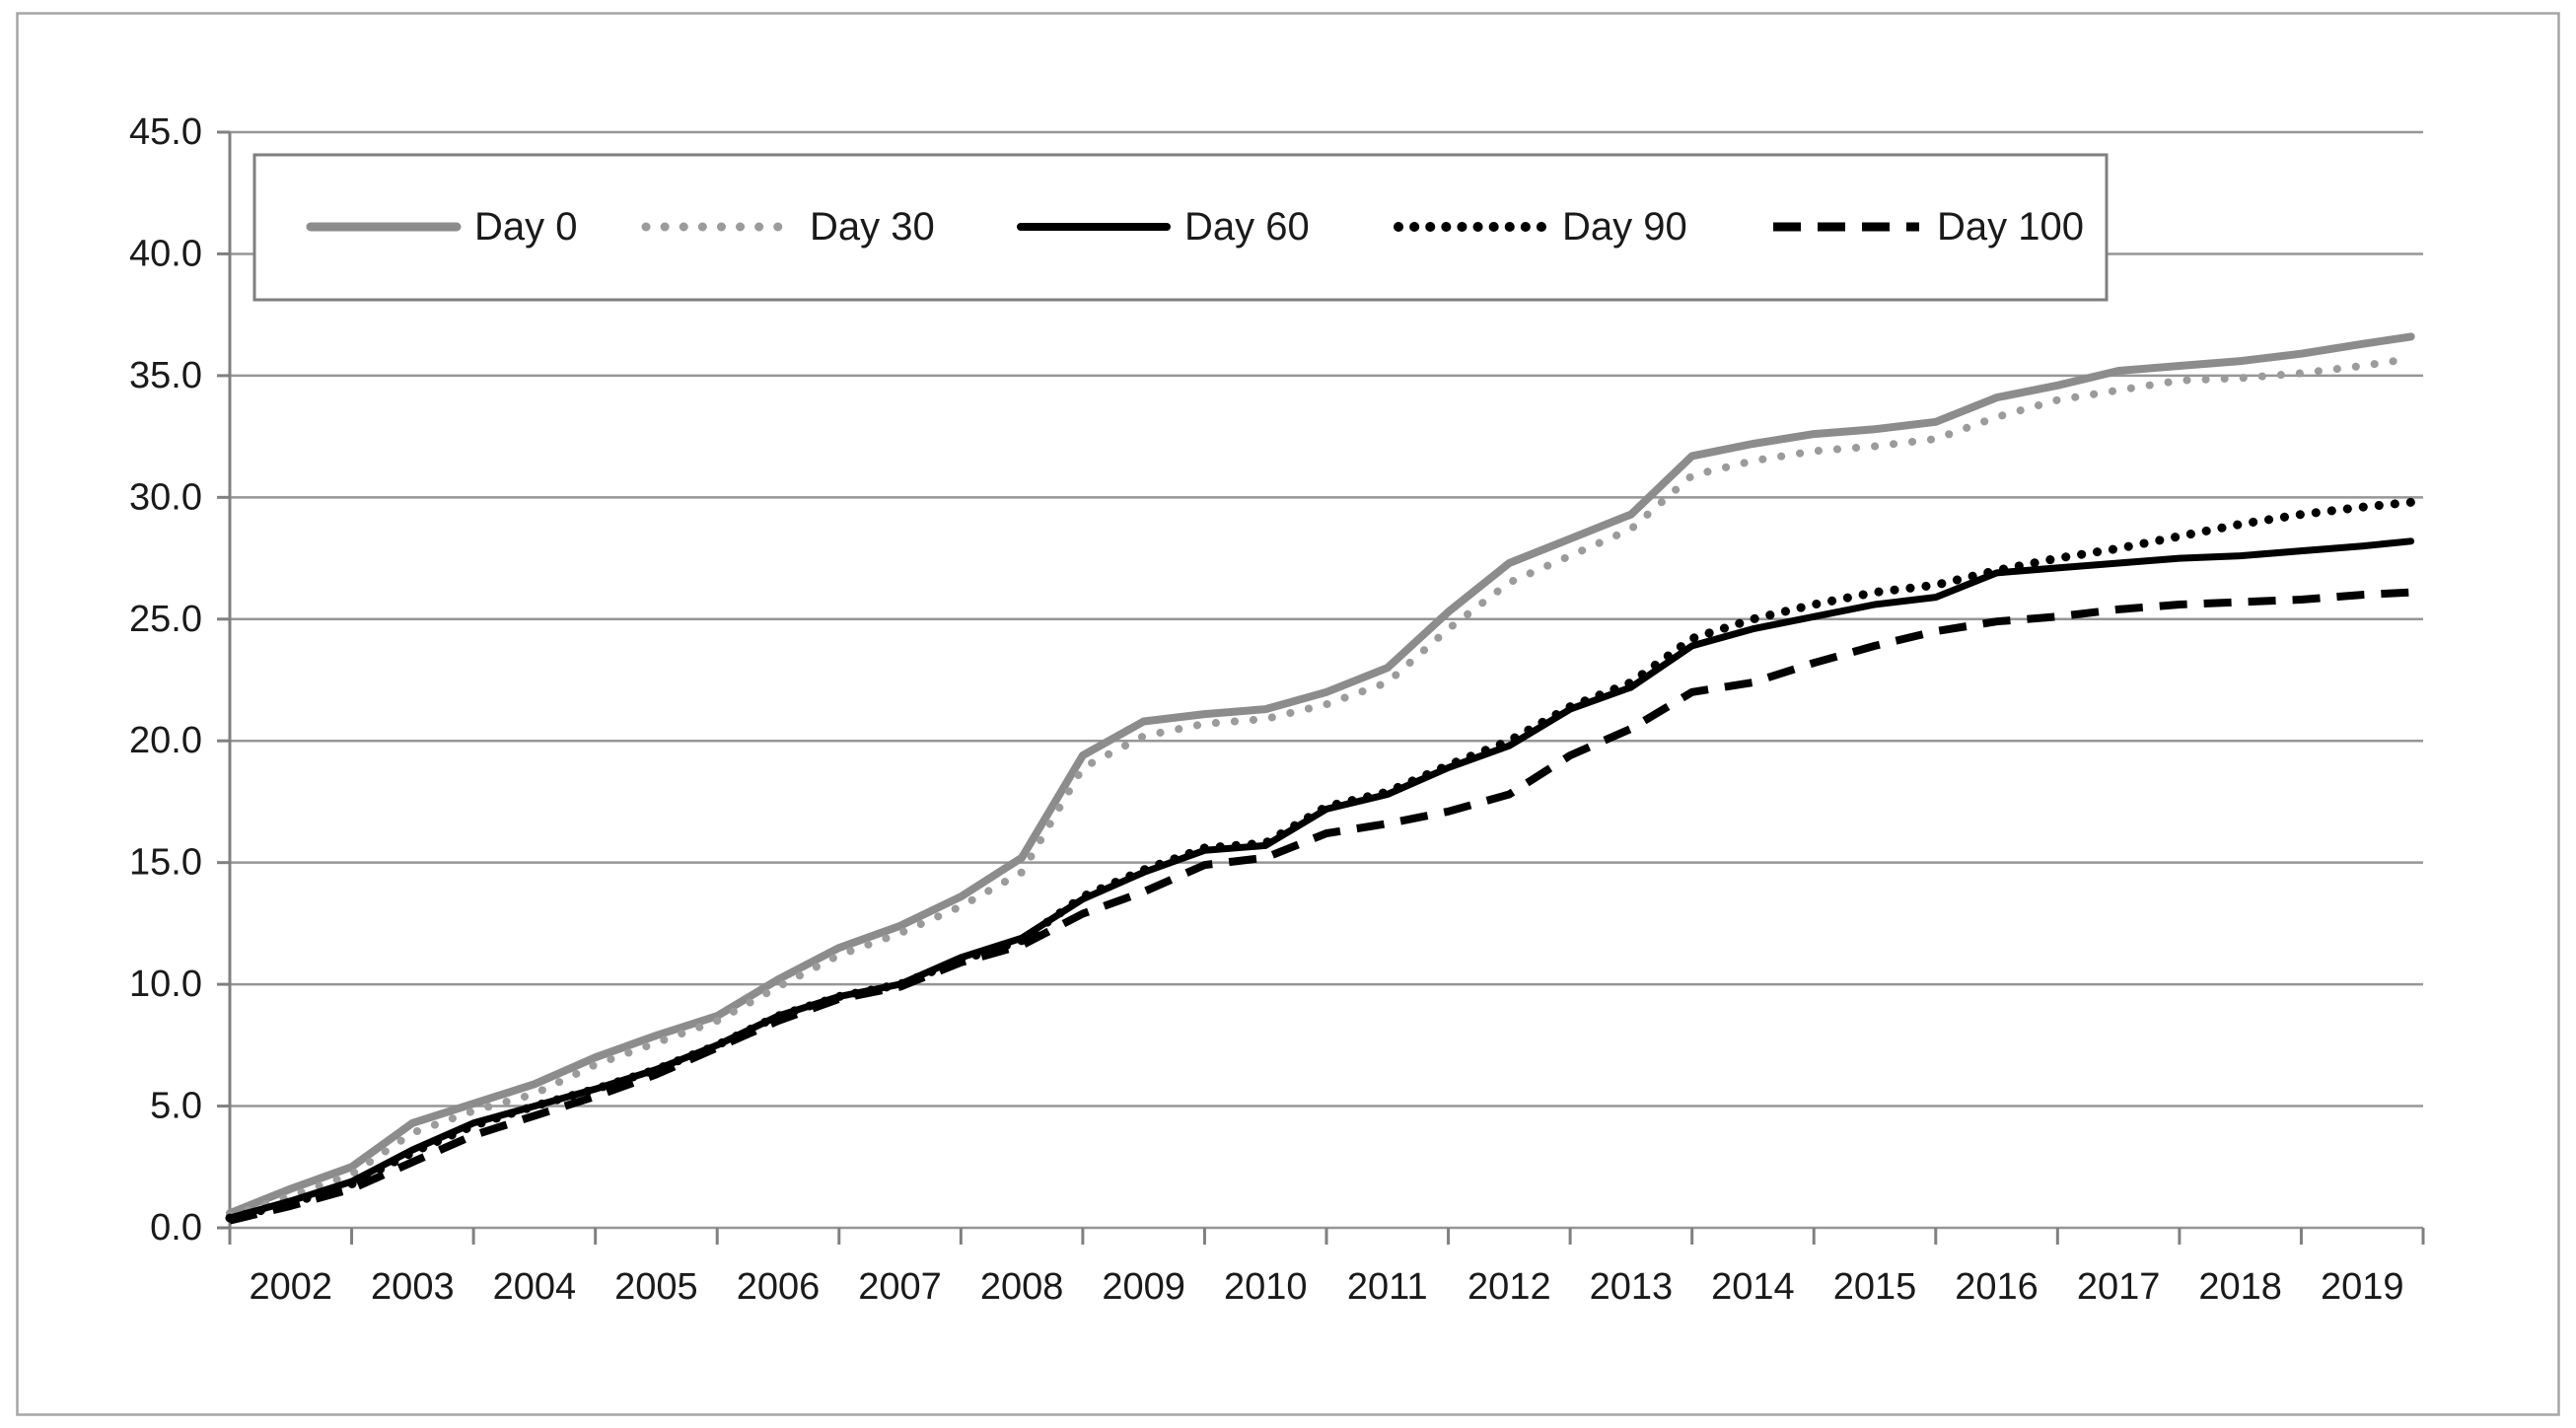  Describe the element at coordinates (2011, 227) in the screenshot. I see `legend-label: Day 100` at that location.